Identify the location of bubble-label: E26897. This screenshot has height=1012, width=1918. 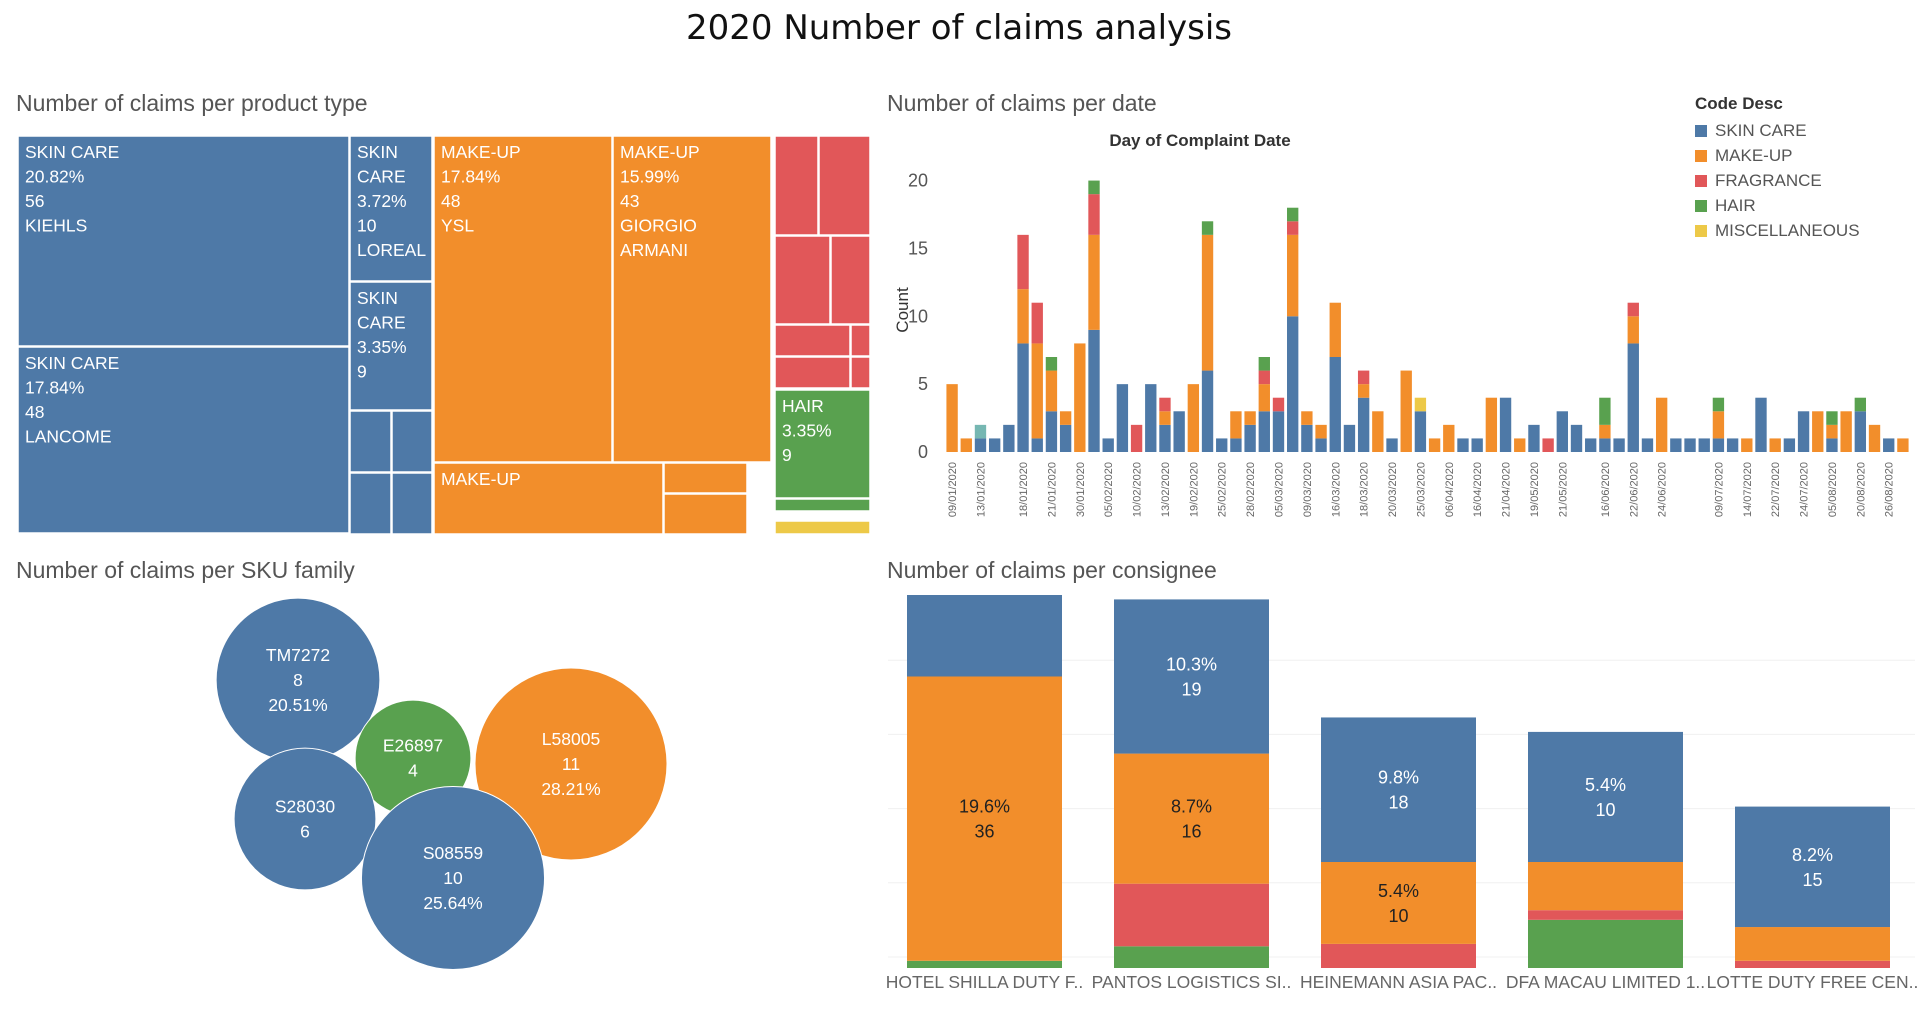
(413, 746).